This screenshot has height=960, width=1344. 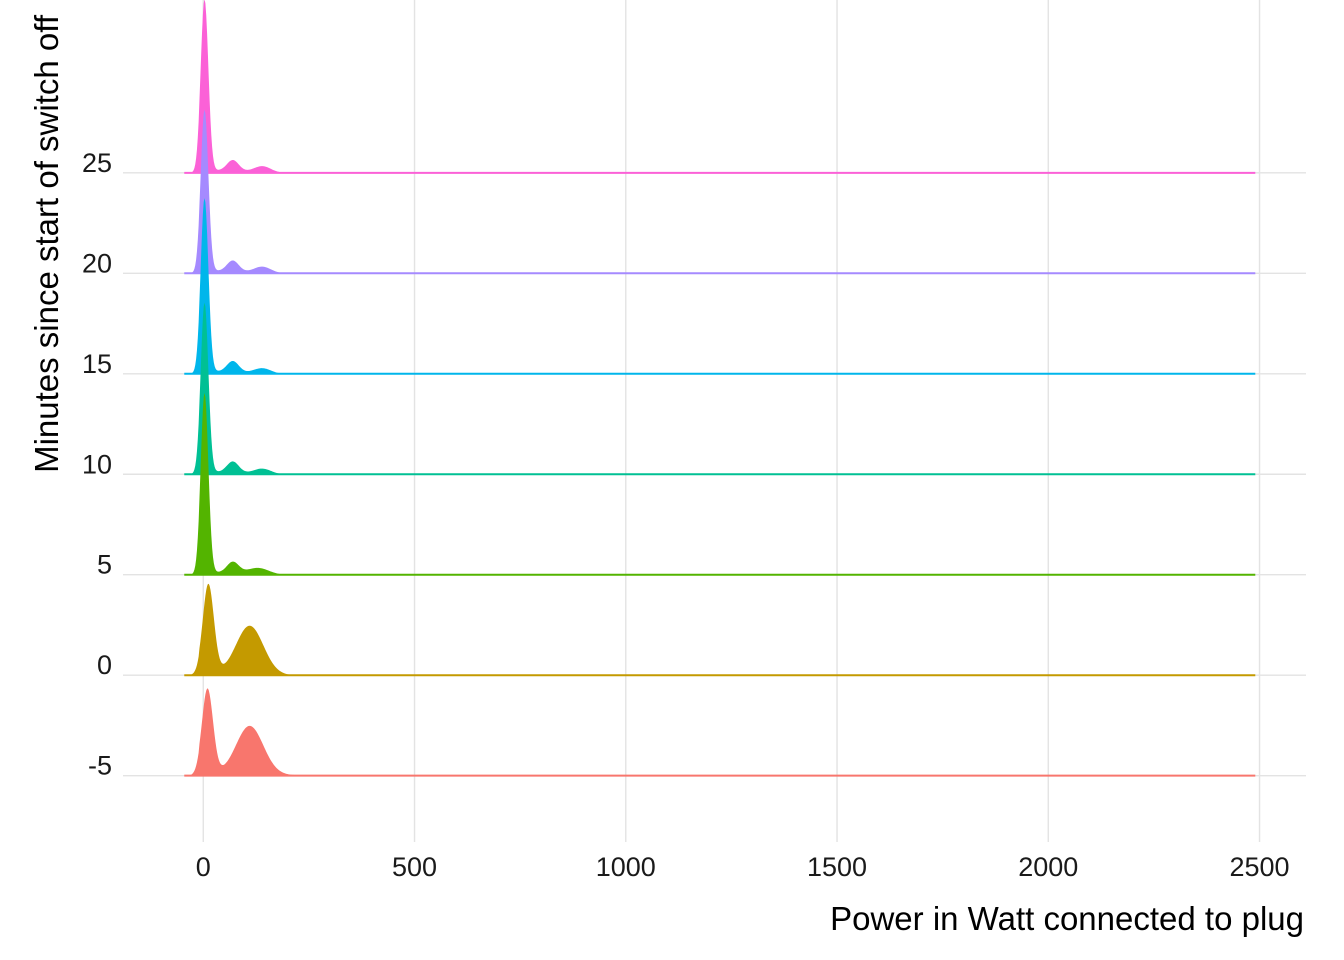 I want to click on y-tick-label: -5, so click(x=100, y=766).